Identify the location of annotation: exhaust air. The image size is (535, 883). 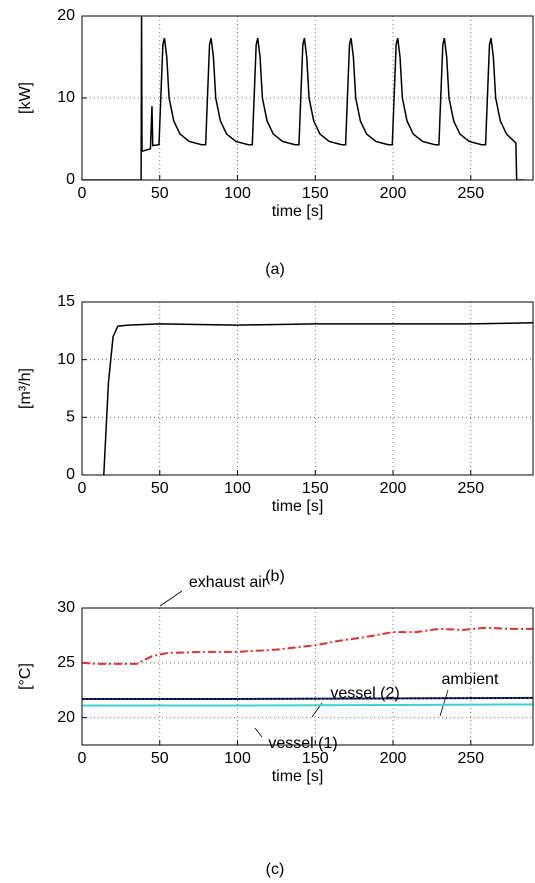
(228, 582).